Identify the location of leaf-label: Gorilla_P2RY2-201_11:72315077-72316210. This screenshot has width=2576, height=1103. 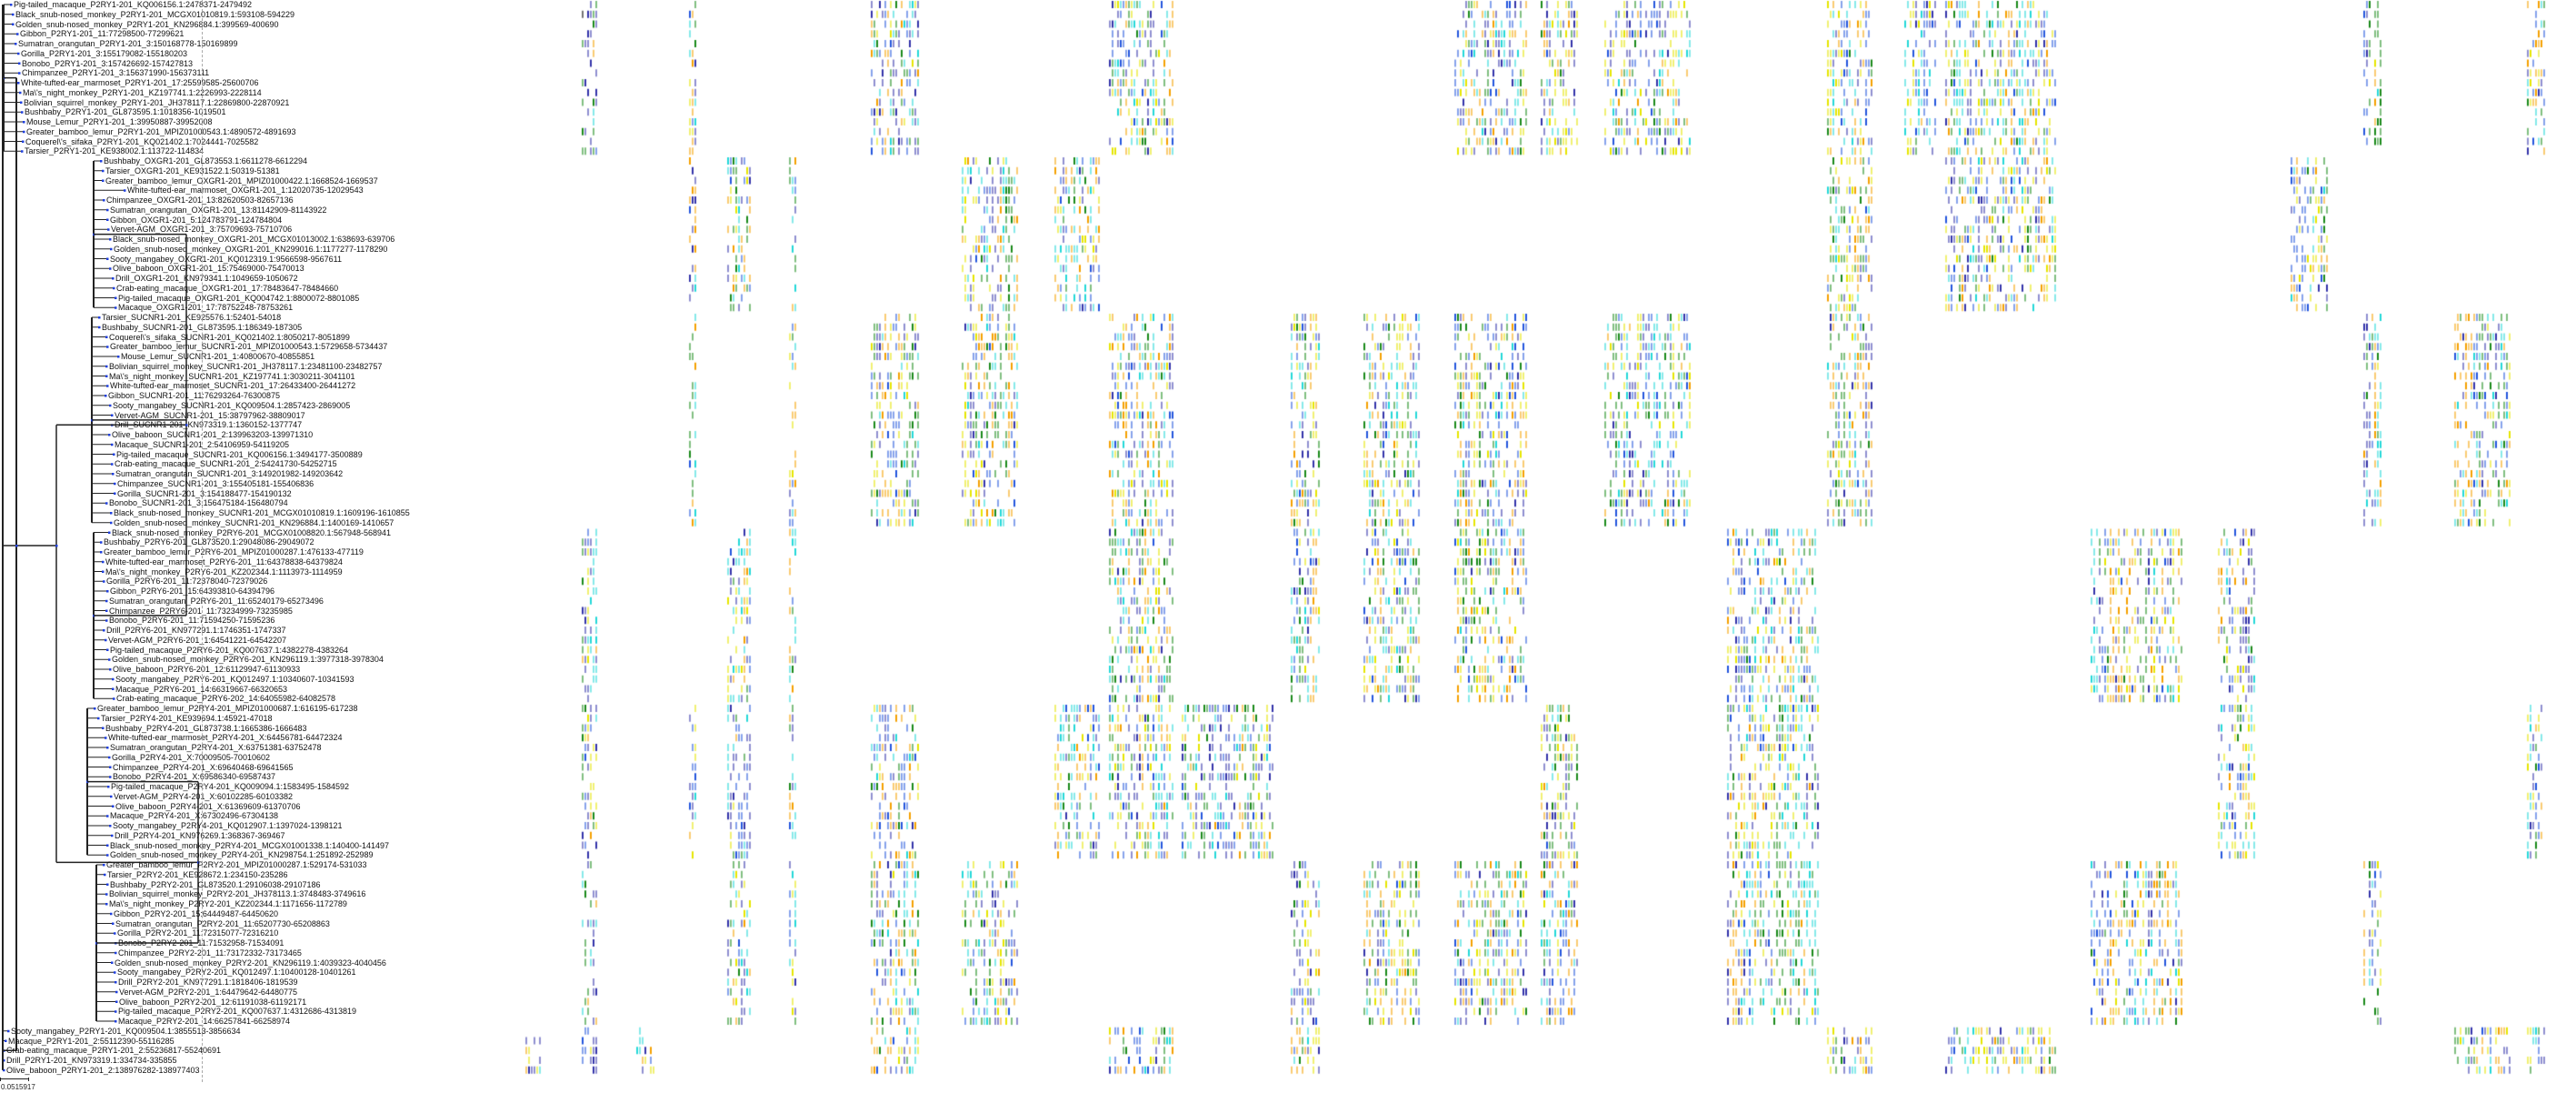
(198, 933).